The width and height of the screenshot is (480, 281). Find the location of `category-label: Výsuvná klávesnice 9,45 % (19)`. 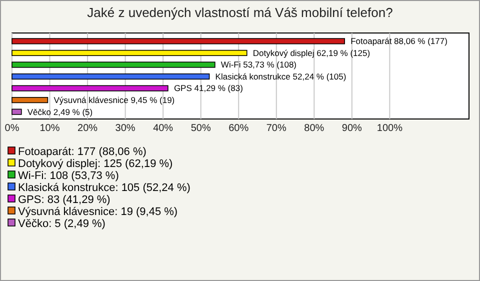

category-label: Výsuvná klávesnice 9,45 % (19) is located at coordinates (114, 100).